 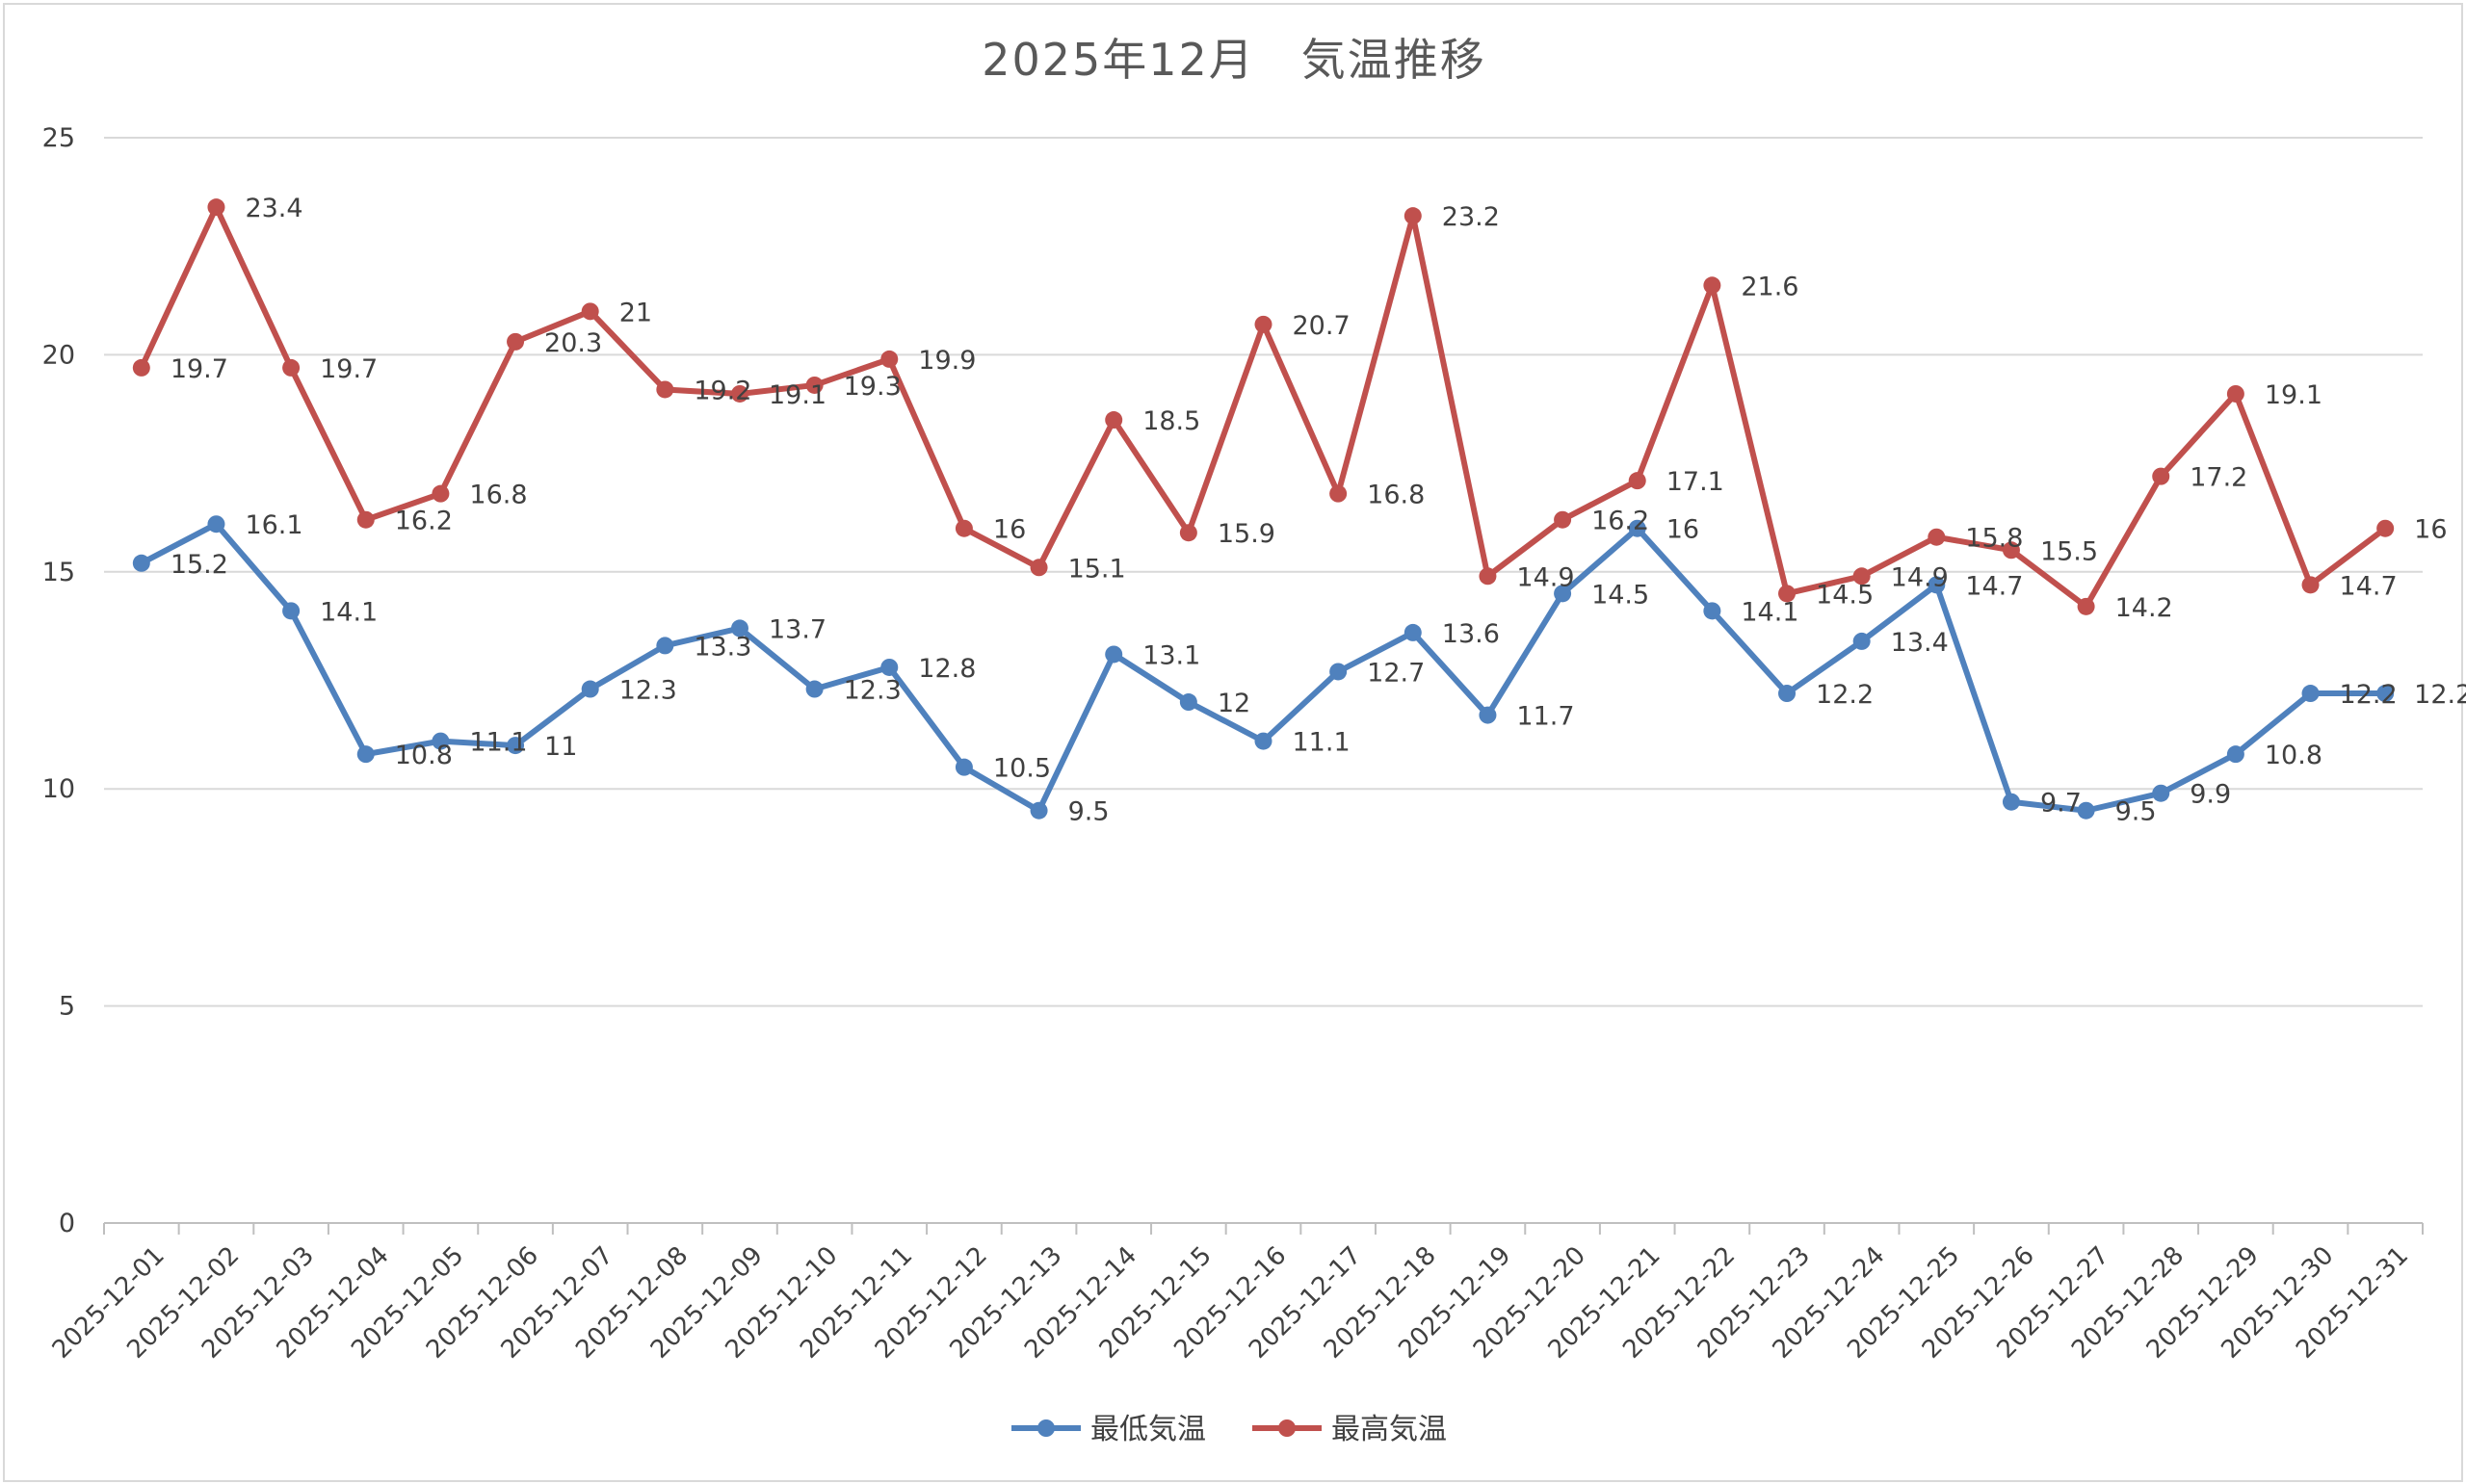 I want to click on data-label: 9.9, so click(x=2210, y=795).